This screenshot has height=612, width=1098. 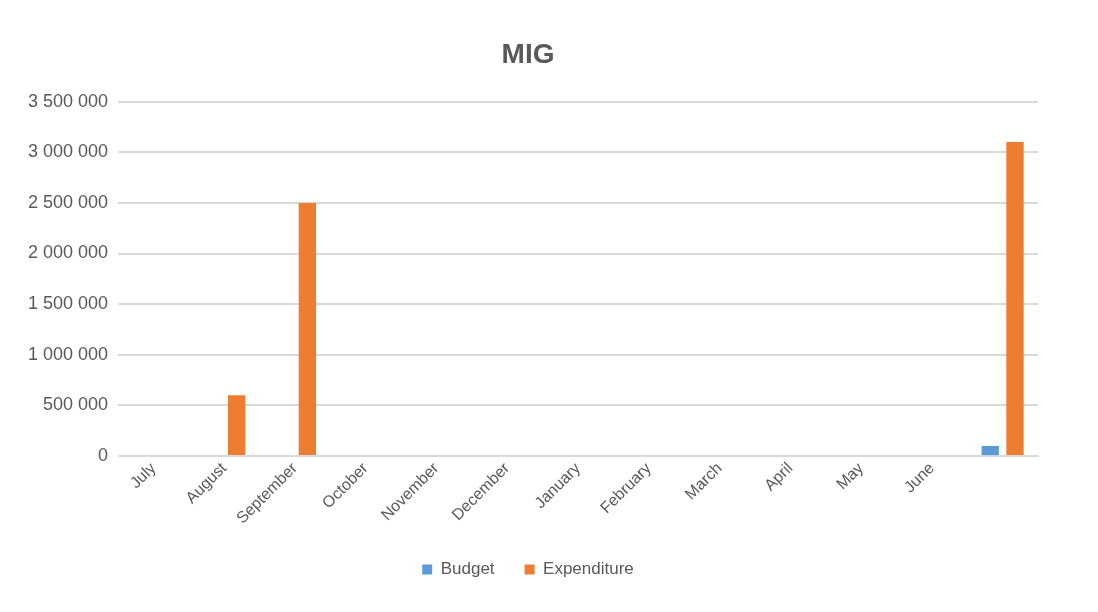 I want to click on y-tick-label: 3 000 000, so click(x=68, y=151).